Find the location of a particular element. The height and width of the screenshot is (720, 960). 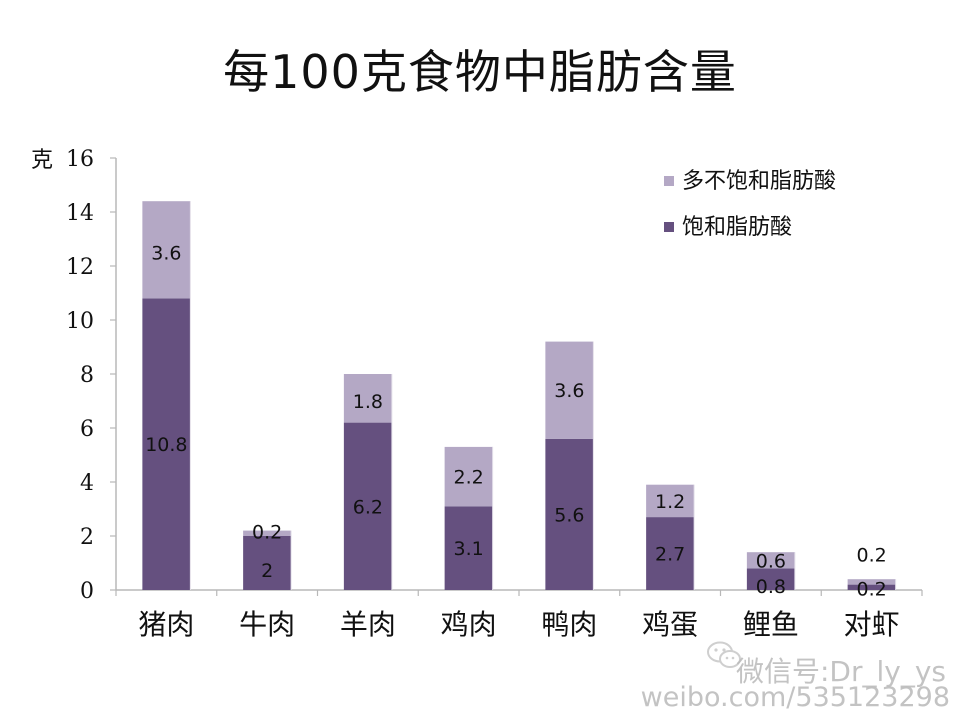

data-label-saturated-1: 10.8 is located at coordinates (166, 445).